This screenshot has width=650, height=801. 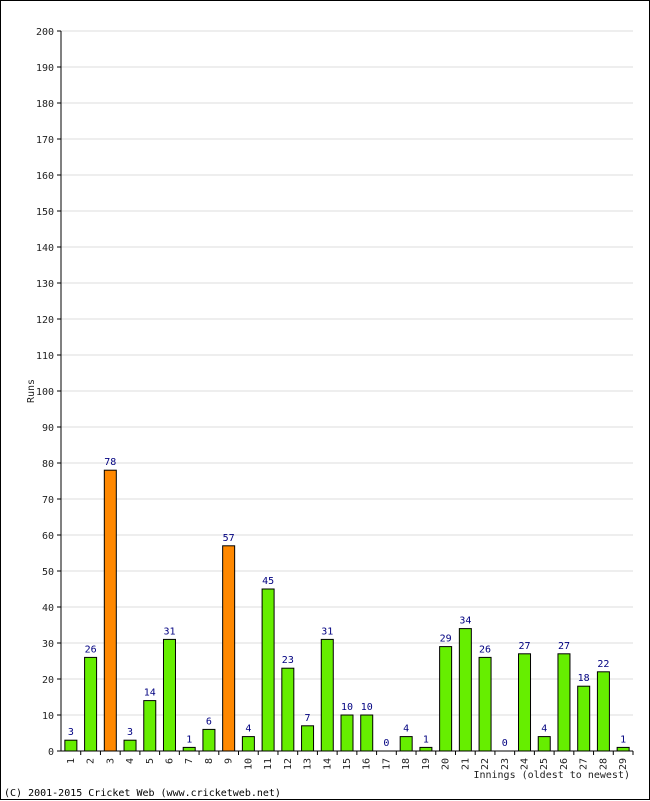 I want to click on x-tick-label: 18, so click(x=406, y=764).